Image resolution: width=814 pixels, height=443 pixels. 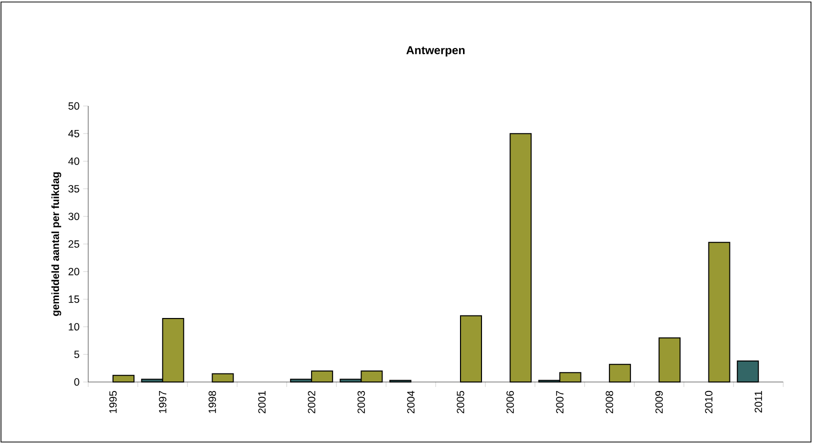 I want to click on y-axis-title: gemiddeld aantal per fuikdag, so click(x=56, y=244).